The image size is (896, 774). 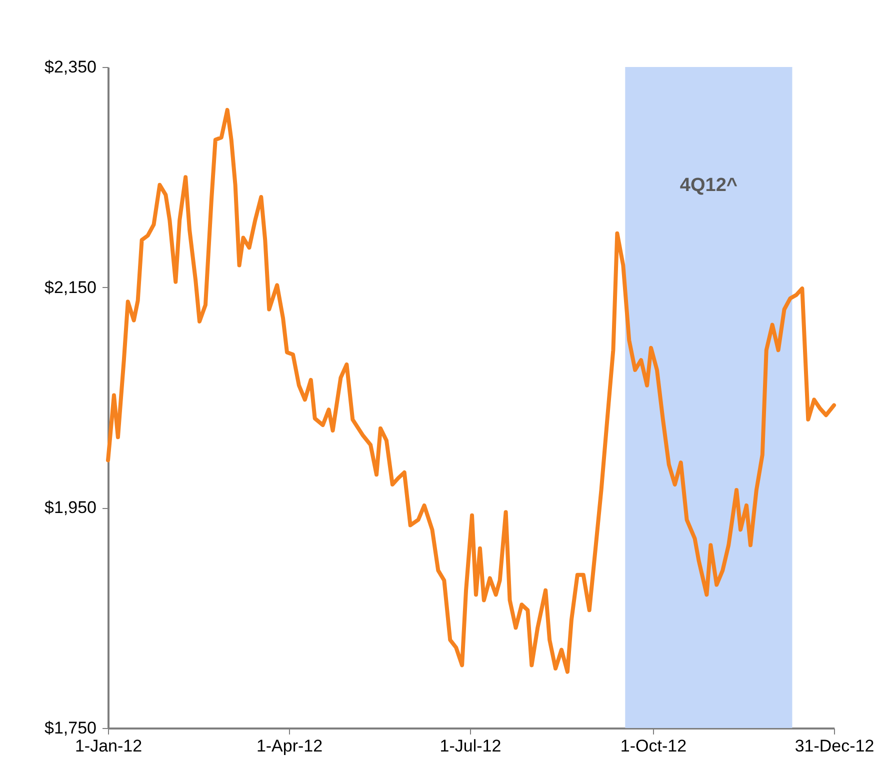 I want to click on x-tick-label: 1-Jan-12, so click(x=108, y=746).